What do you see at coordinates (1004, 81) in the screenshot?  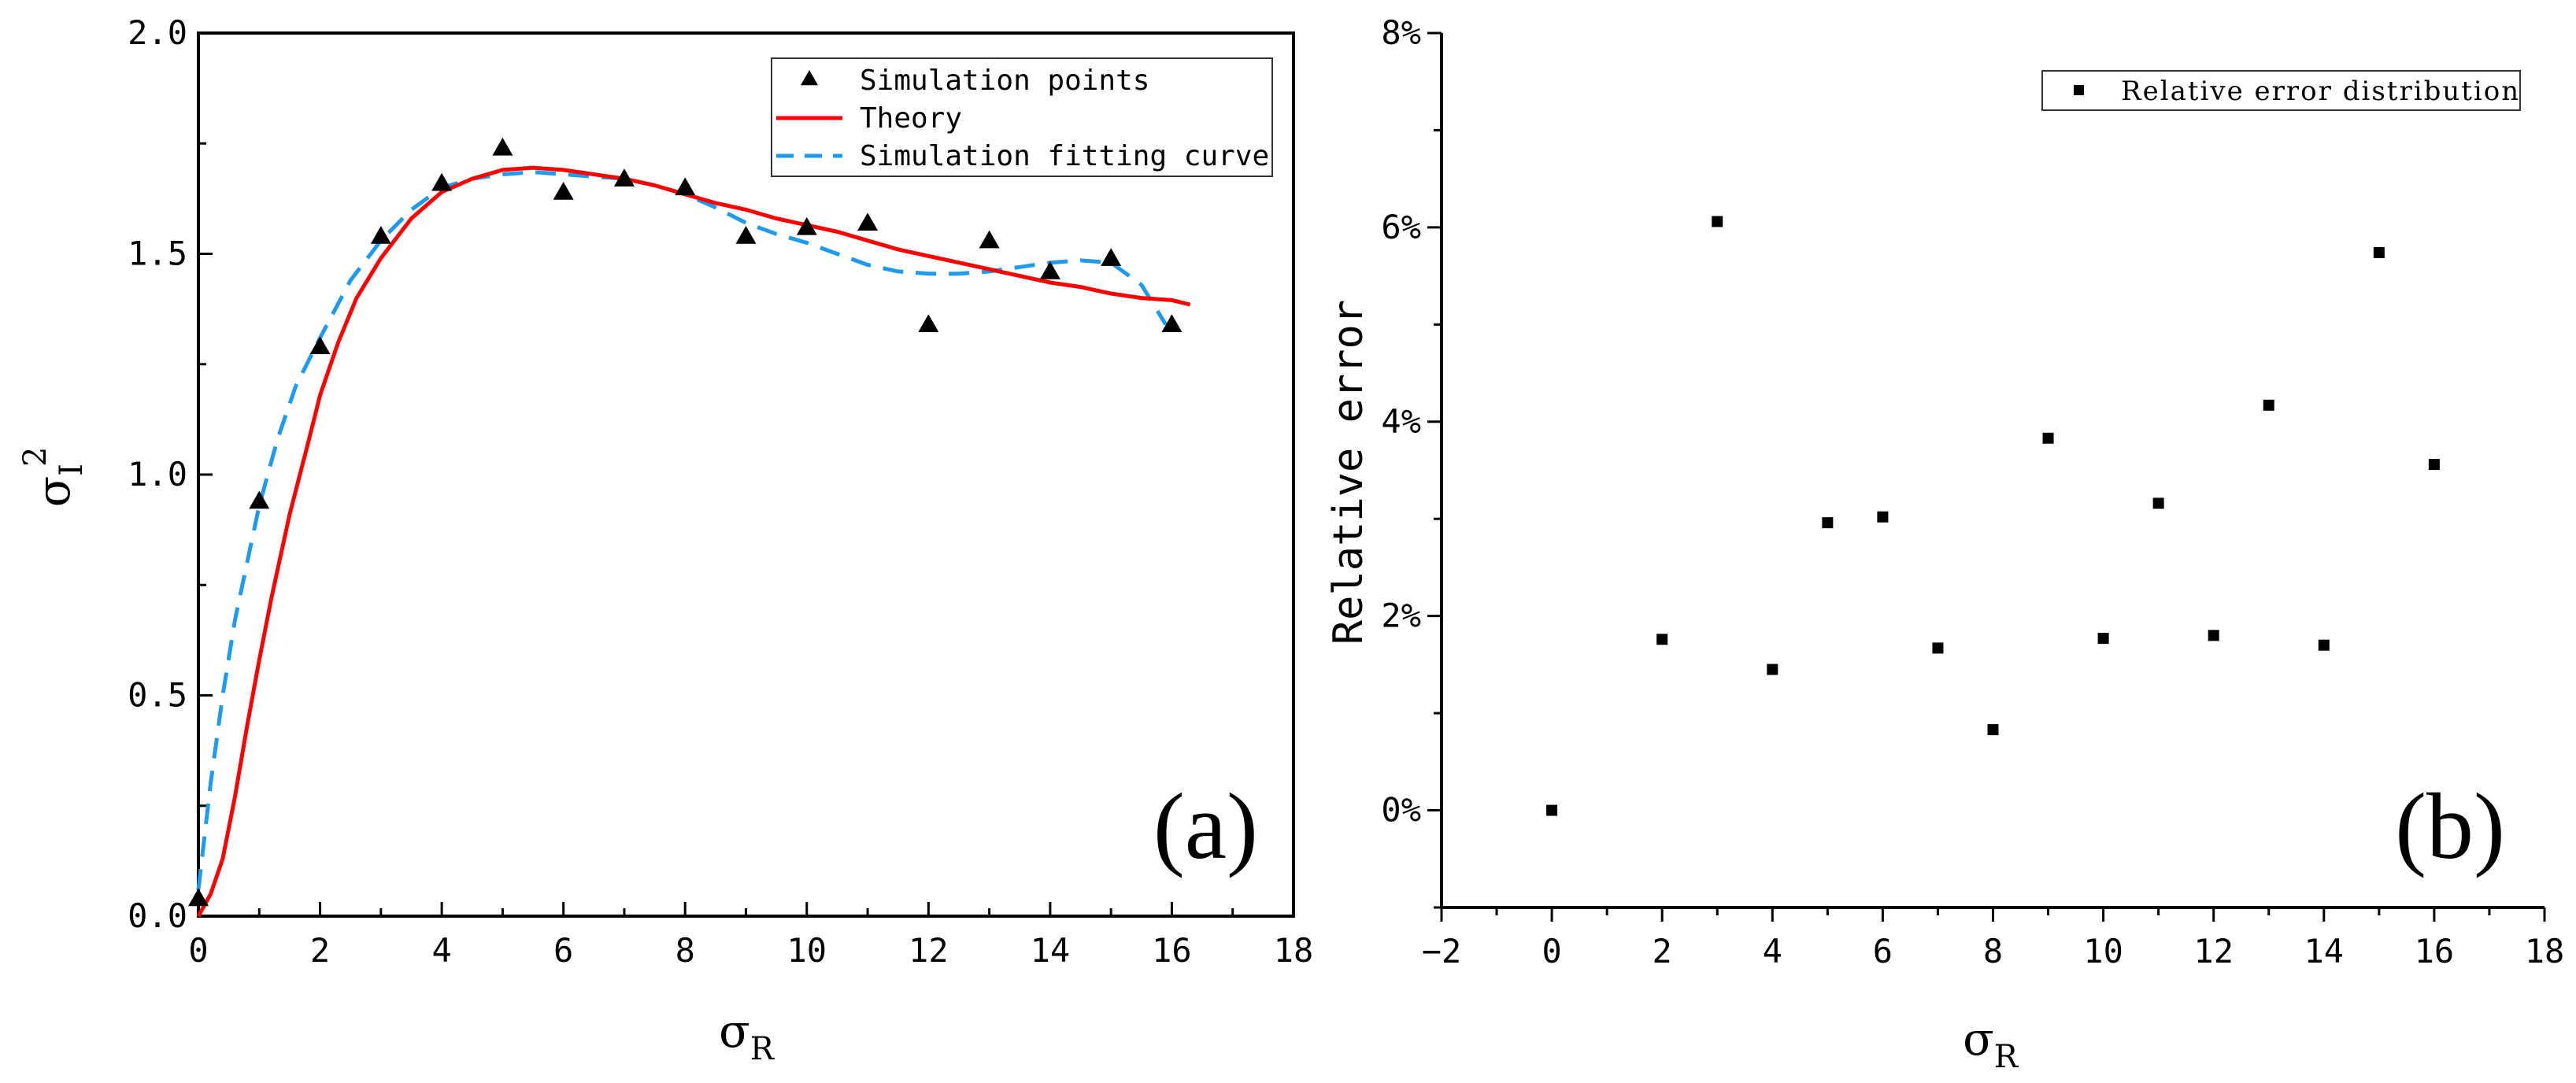 I see `legend-label-simulation-points: Simulation points` at bounding box center [1004, 81].